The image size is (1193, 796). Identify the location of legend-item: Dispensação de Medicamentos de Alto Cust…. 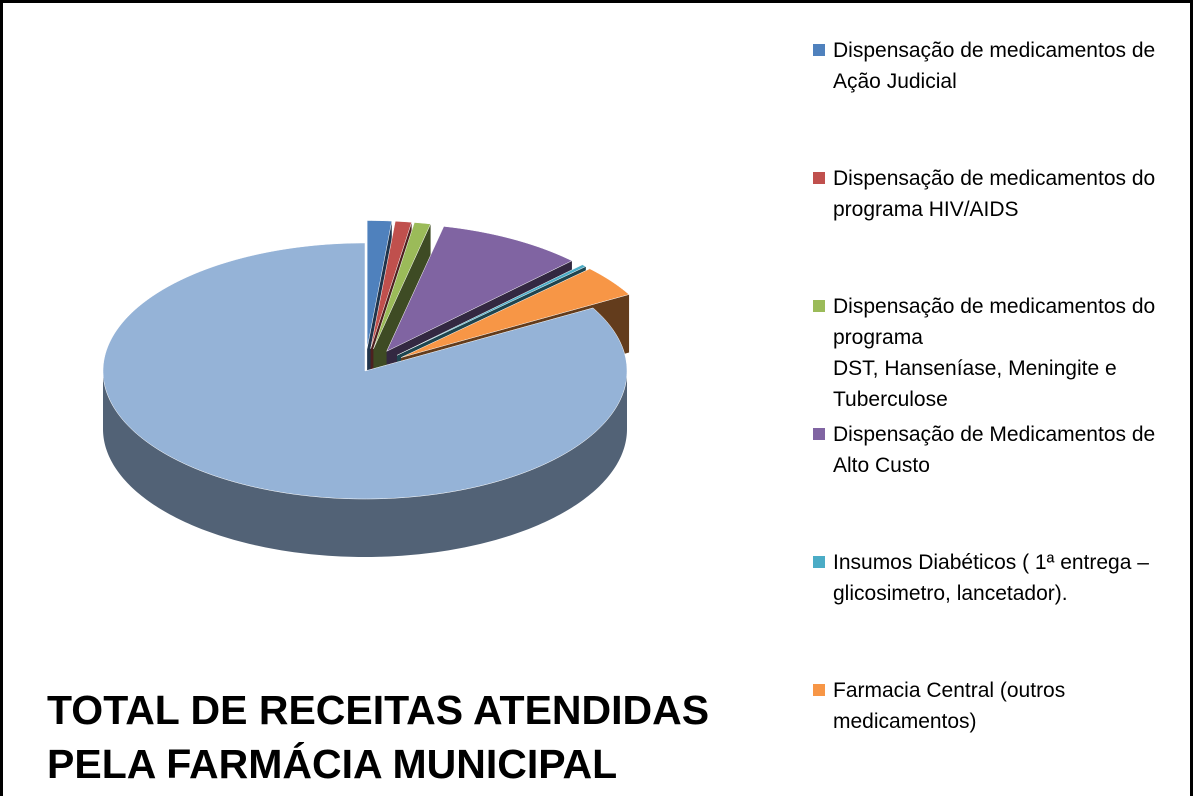
(993, 450).